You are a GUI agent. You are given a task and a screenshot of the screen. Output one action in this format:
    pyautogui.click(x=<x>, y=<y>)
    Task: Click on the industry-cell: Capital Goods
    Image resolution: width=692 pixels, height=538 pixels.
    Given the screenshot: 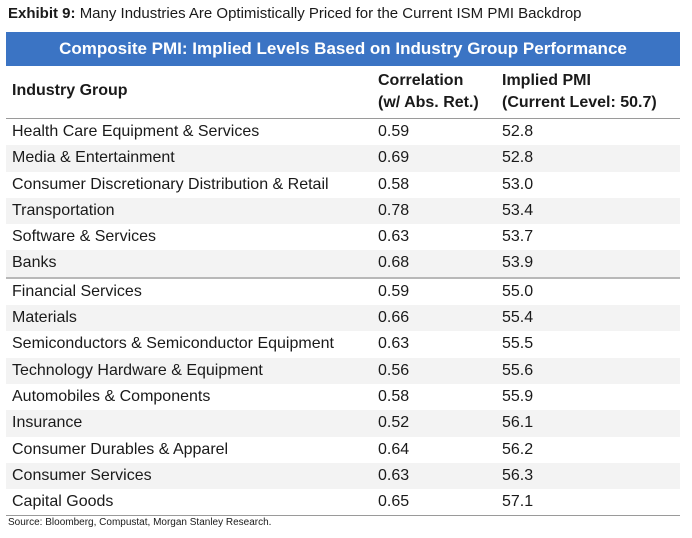 What is the action you would take?
    pyautogui.click(x=63, y=502)
    